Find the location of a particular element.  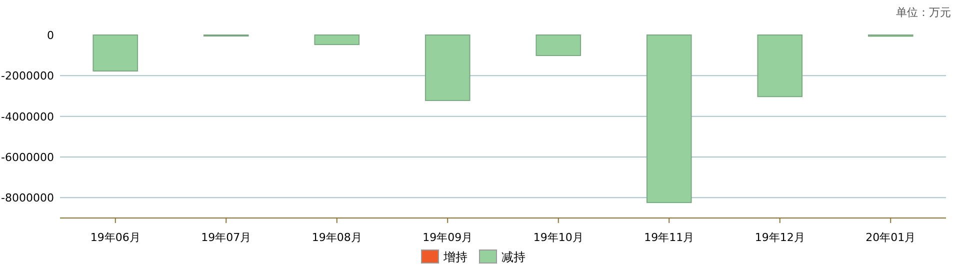

y-tick-label: -6000000 is located at coordinates (27, 157).